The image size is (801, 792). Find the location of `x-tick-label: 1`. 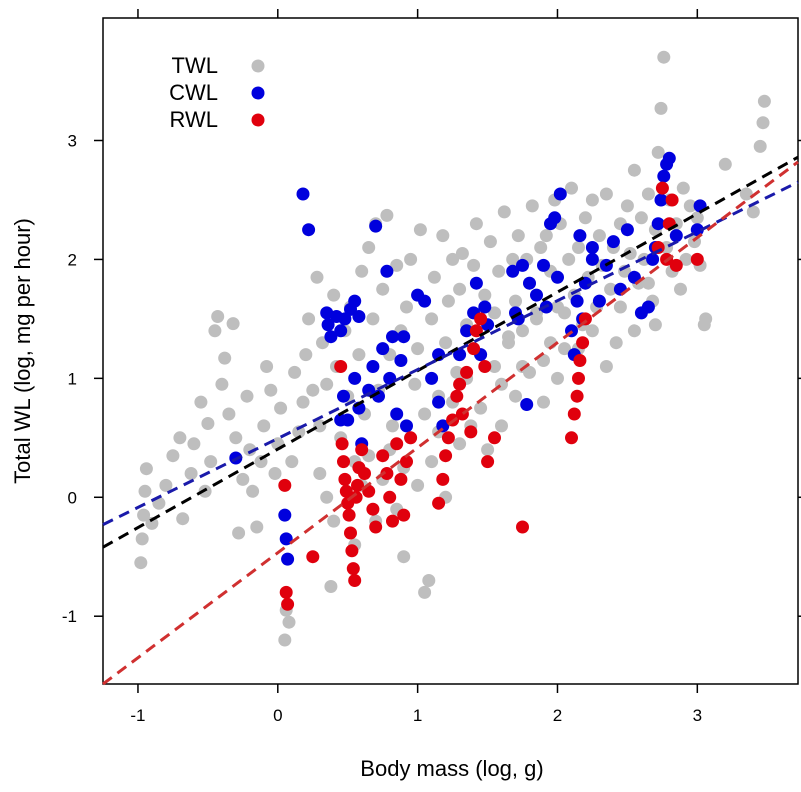

x-tick-label: 1 is located at coordinates (417, 715).